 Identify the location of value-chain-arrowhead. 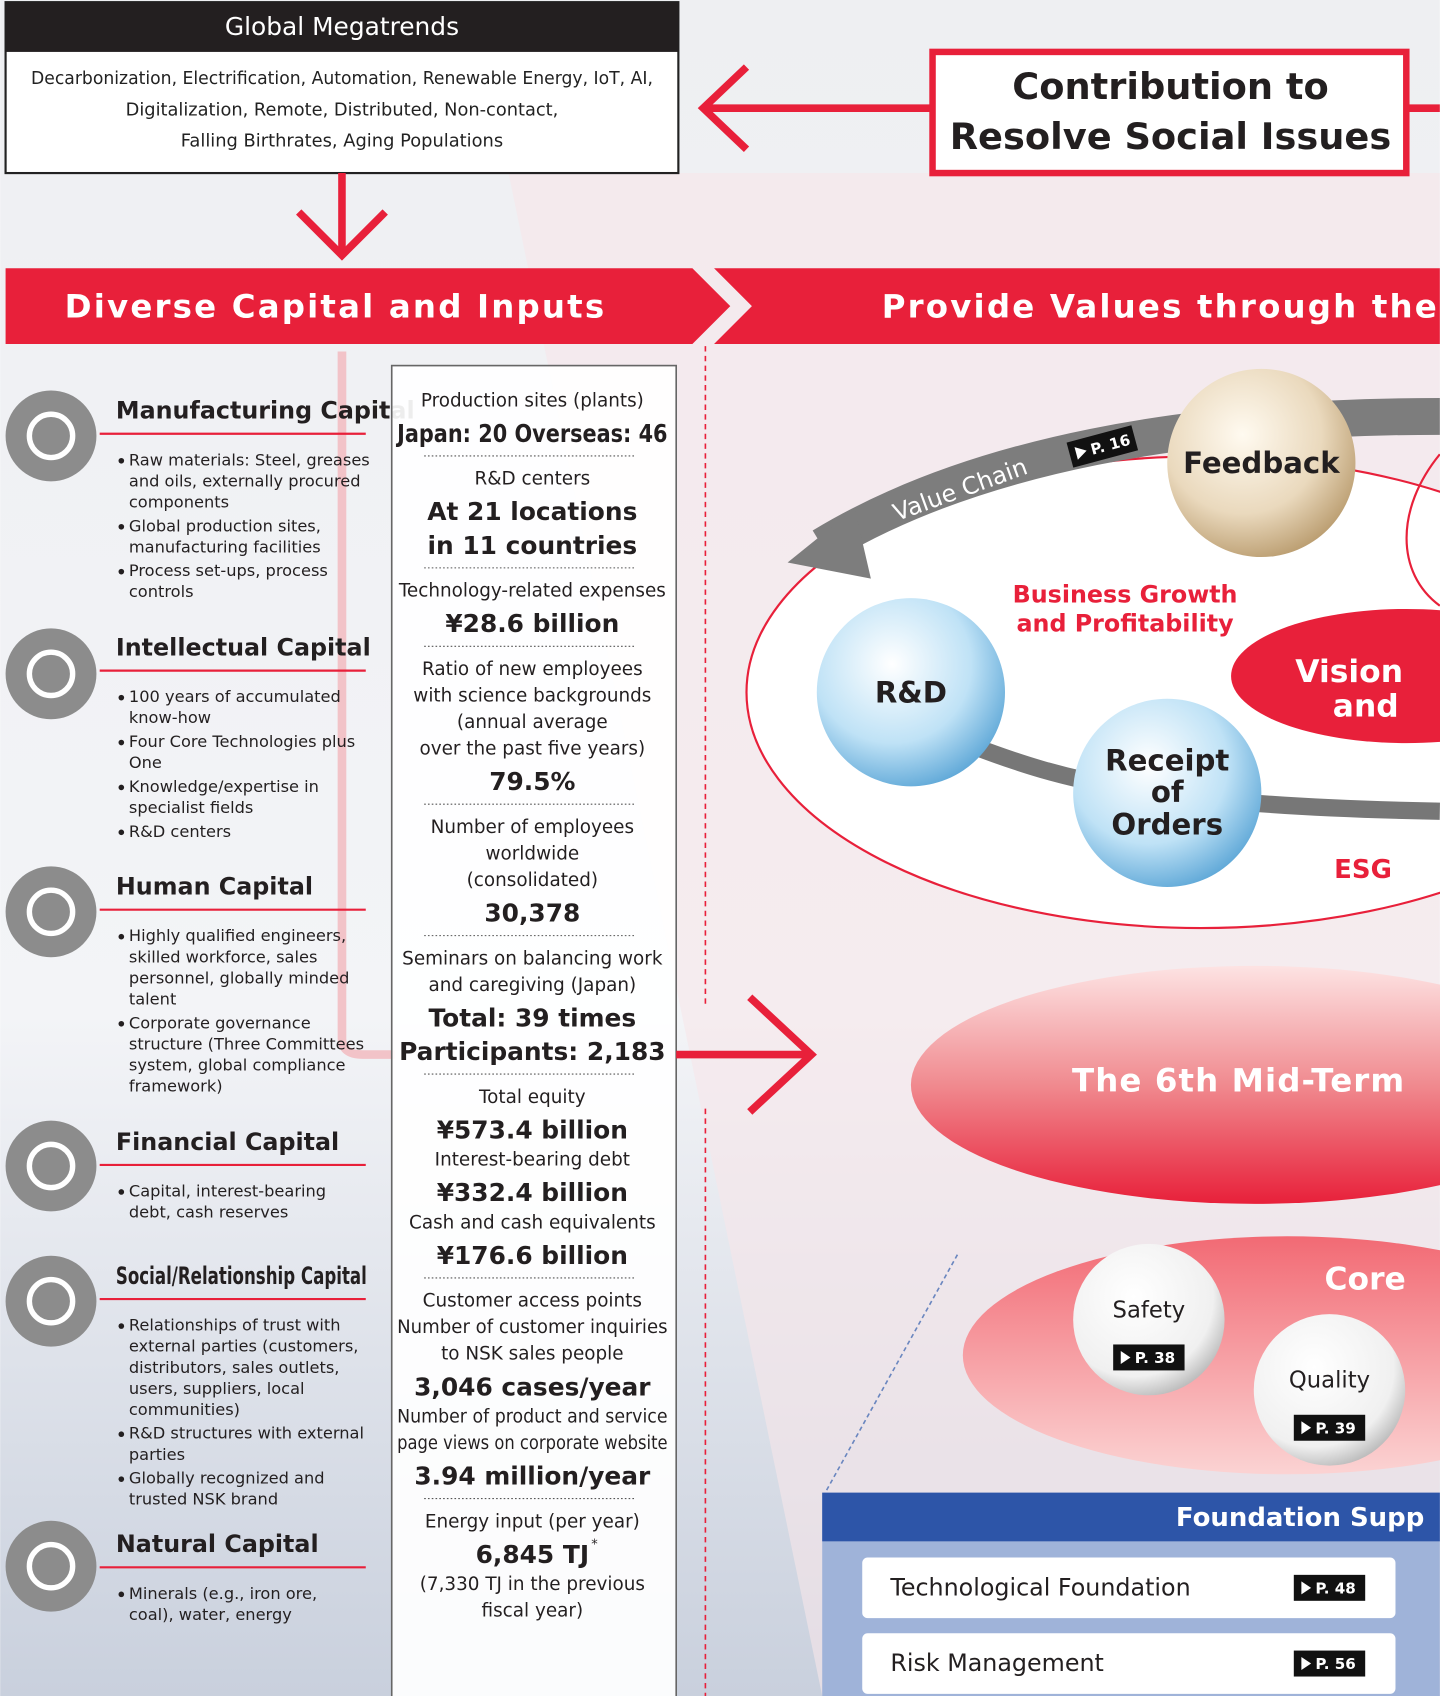
(829, 543).